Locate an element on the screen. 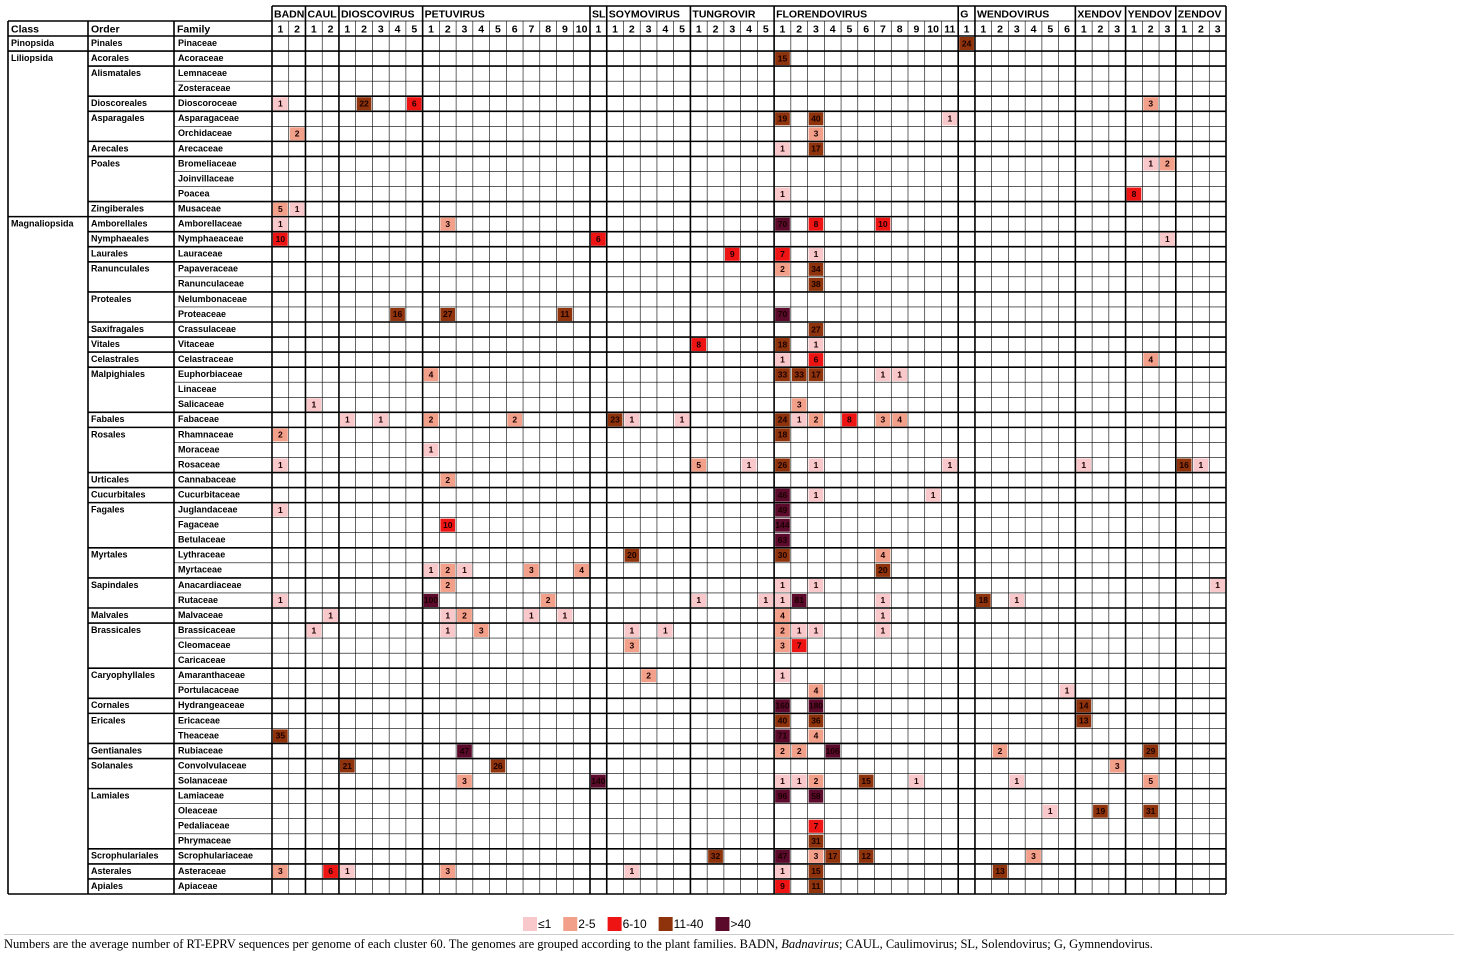 This screenshot has height=957, width=1460. order-label: Ericales is located at coordinates (108, 720).